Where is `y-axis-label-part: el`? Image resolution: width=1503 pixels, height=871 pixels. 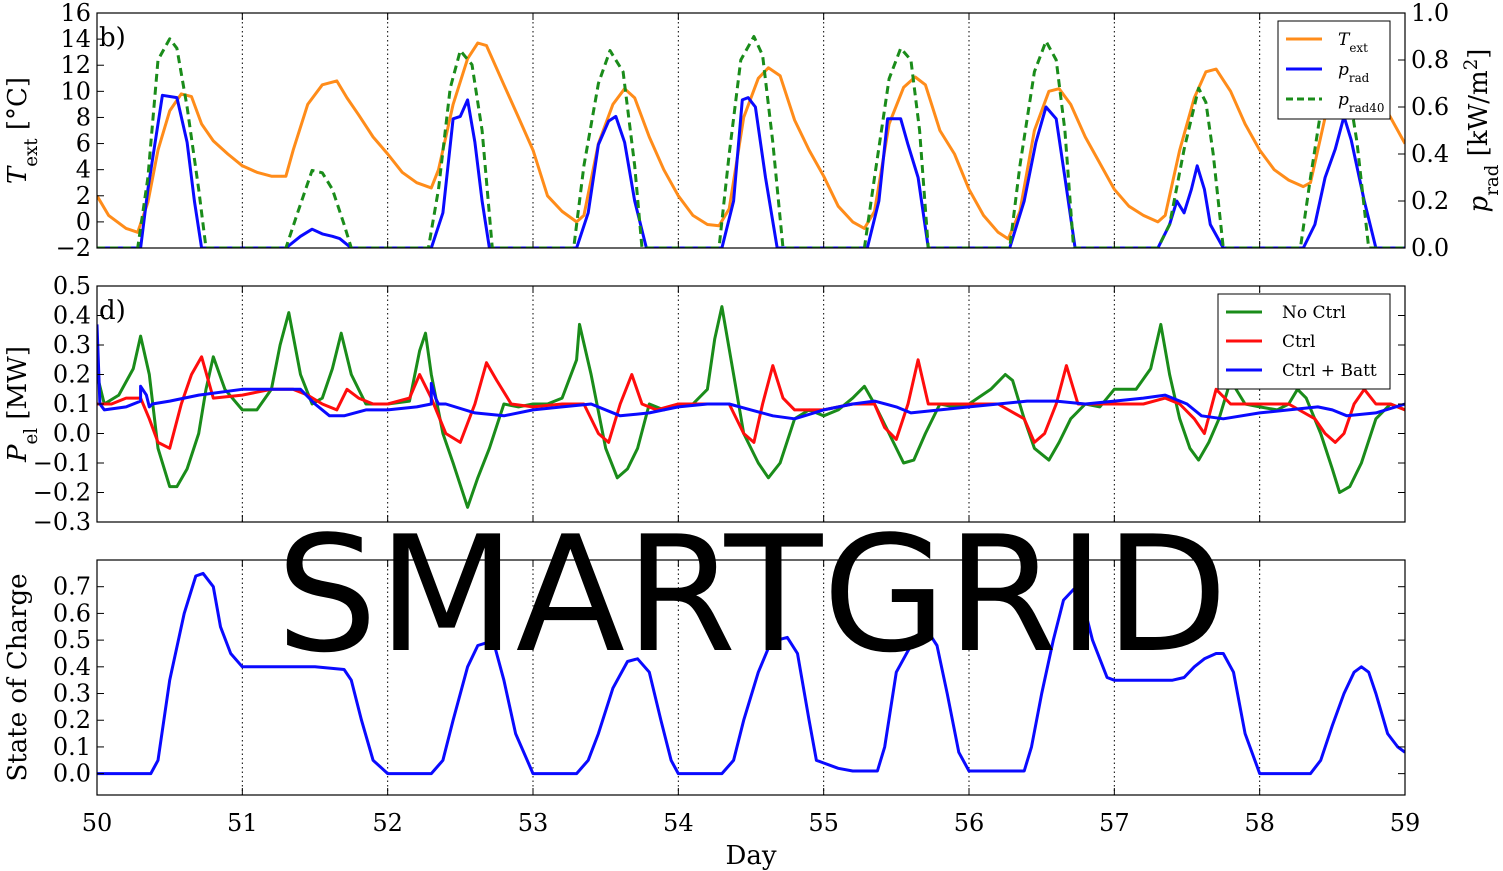
y-axis-label-part: el is located at coordinates (31, 436).